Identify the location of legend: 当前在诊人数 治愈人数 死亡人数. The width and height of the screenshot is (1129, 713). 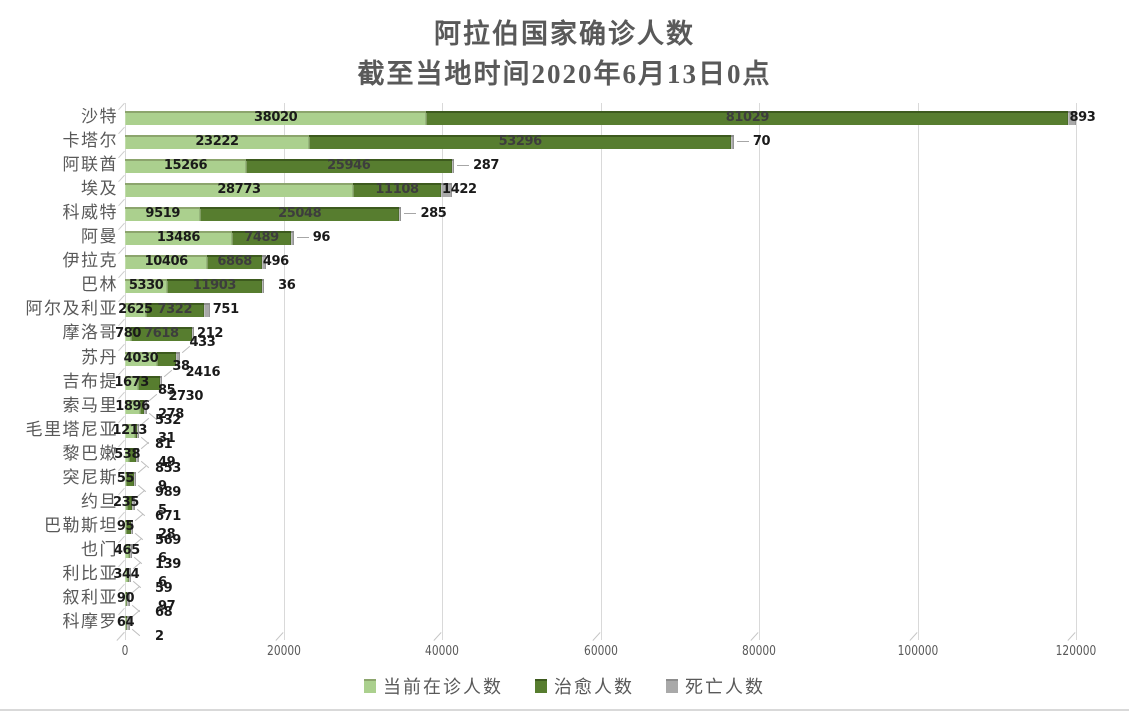
(564, 686).